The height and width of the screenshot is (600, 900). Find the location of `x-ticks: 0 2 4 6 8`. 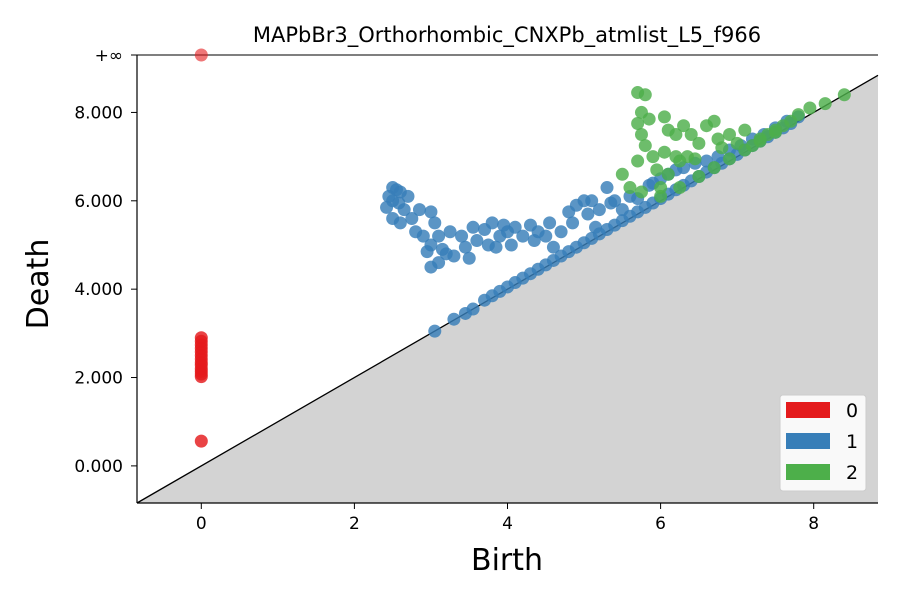

x-ticks: 0 2 4 6 8 is located at coordinates (507, 518).